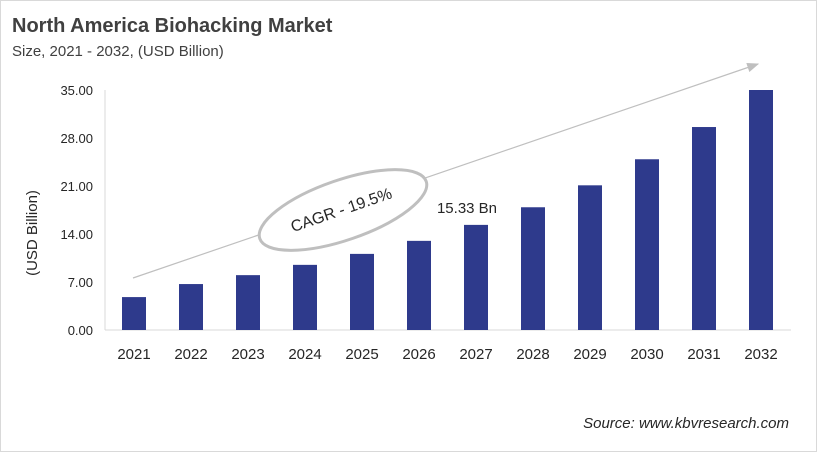 This screenshot has width=817, height=452. What do you see at coordinates (76, 234) in the screenshot?
I see `y-tick-label: 14.00` at bounding box center [76, 234].